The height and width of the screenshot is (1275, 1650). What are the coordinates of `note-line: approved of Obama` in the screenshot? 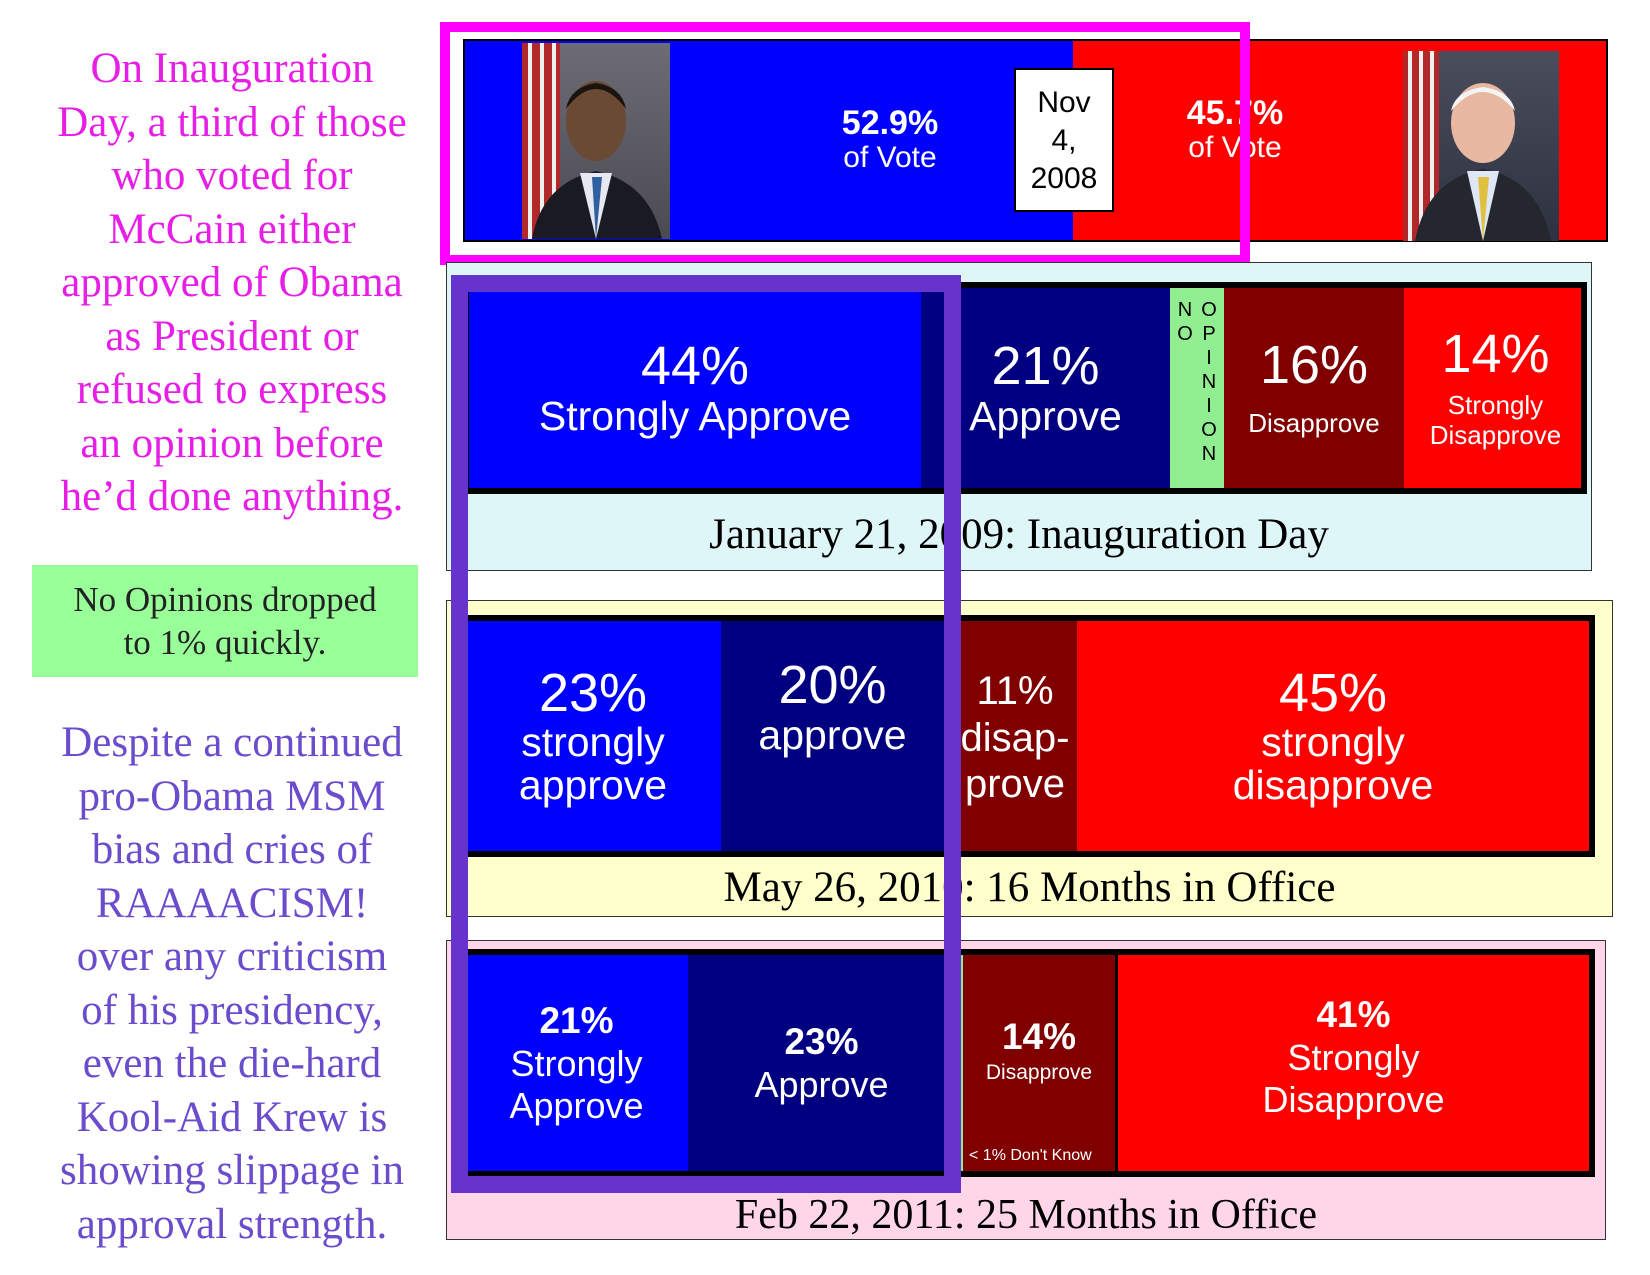 It's located at (232, 282).